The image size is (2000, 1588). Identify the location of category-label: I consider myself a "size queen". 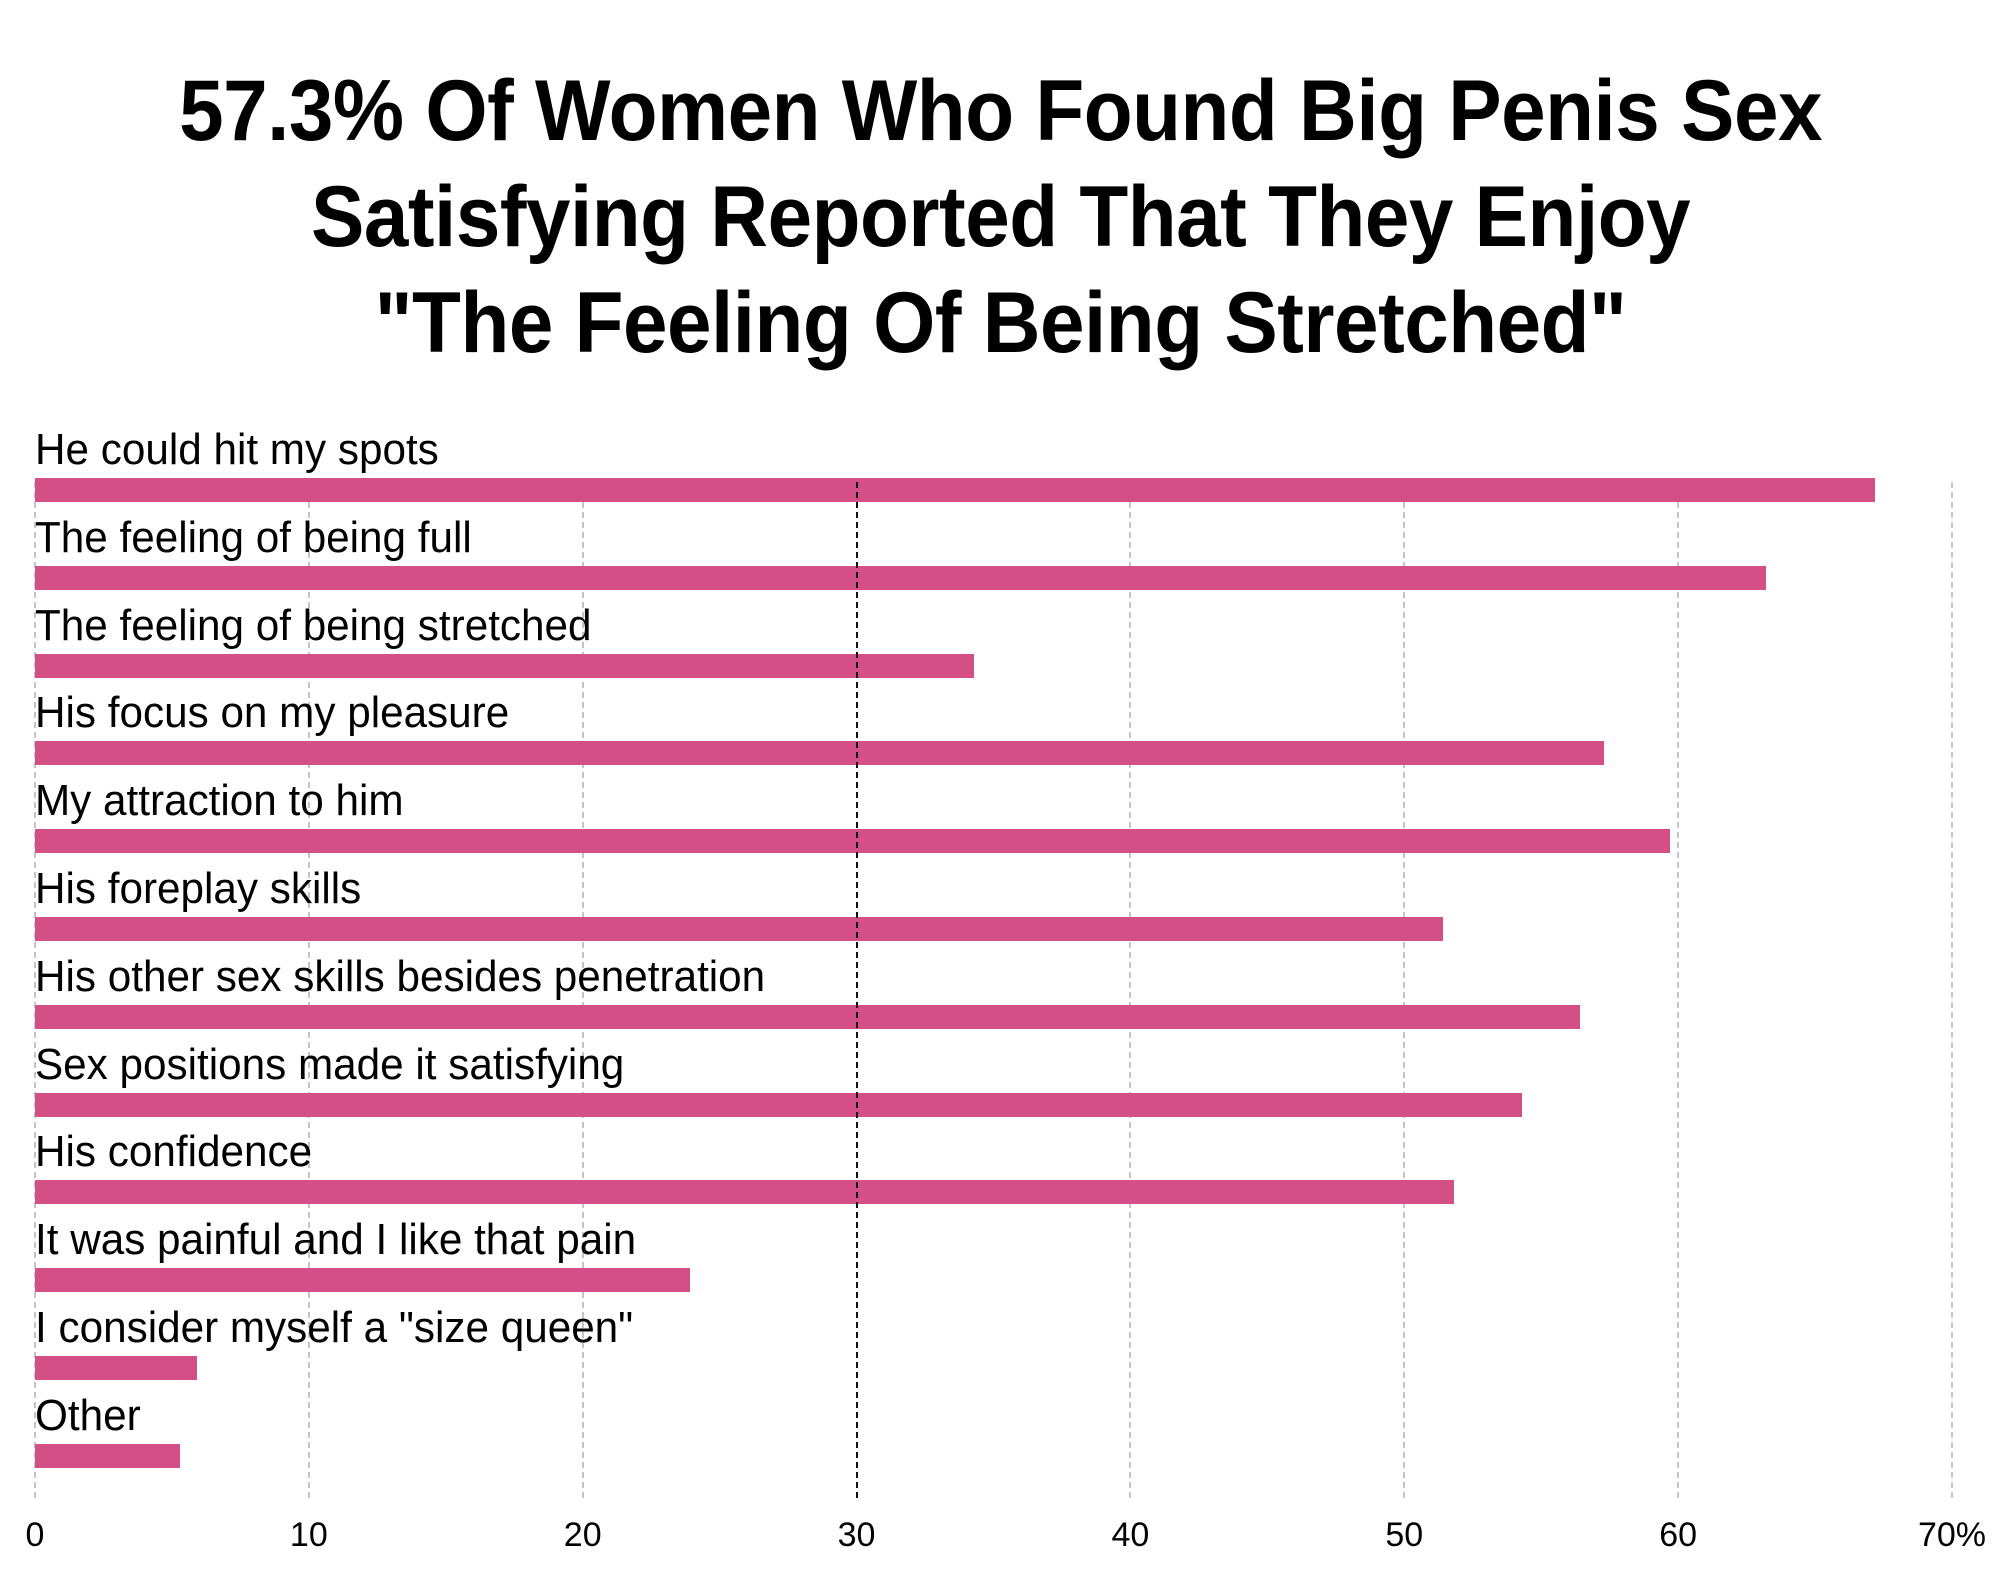
(334, 1327).